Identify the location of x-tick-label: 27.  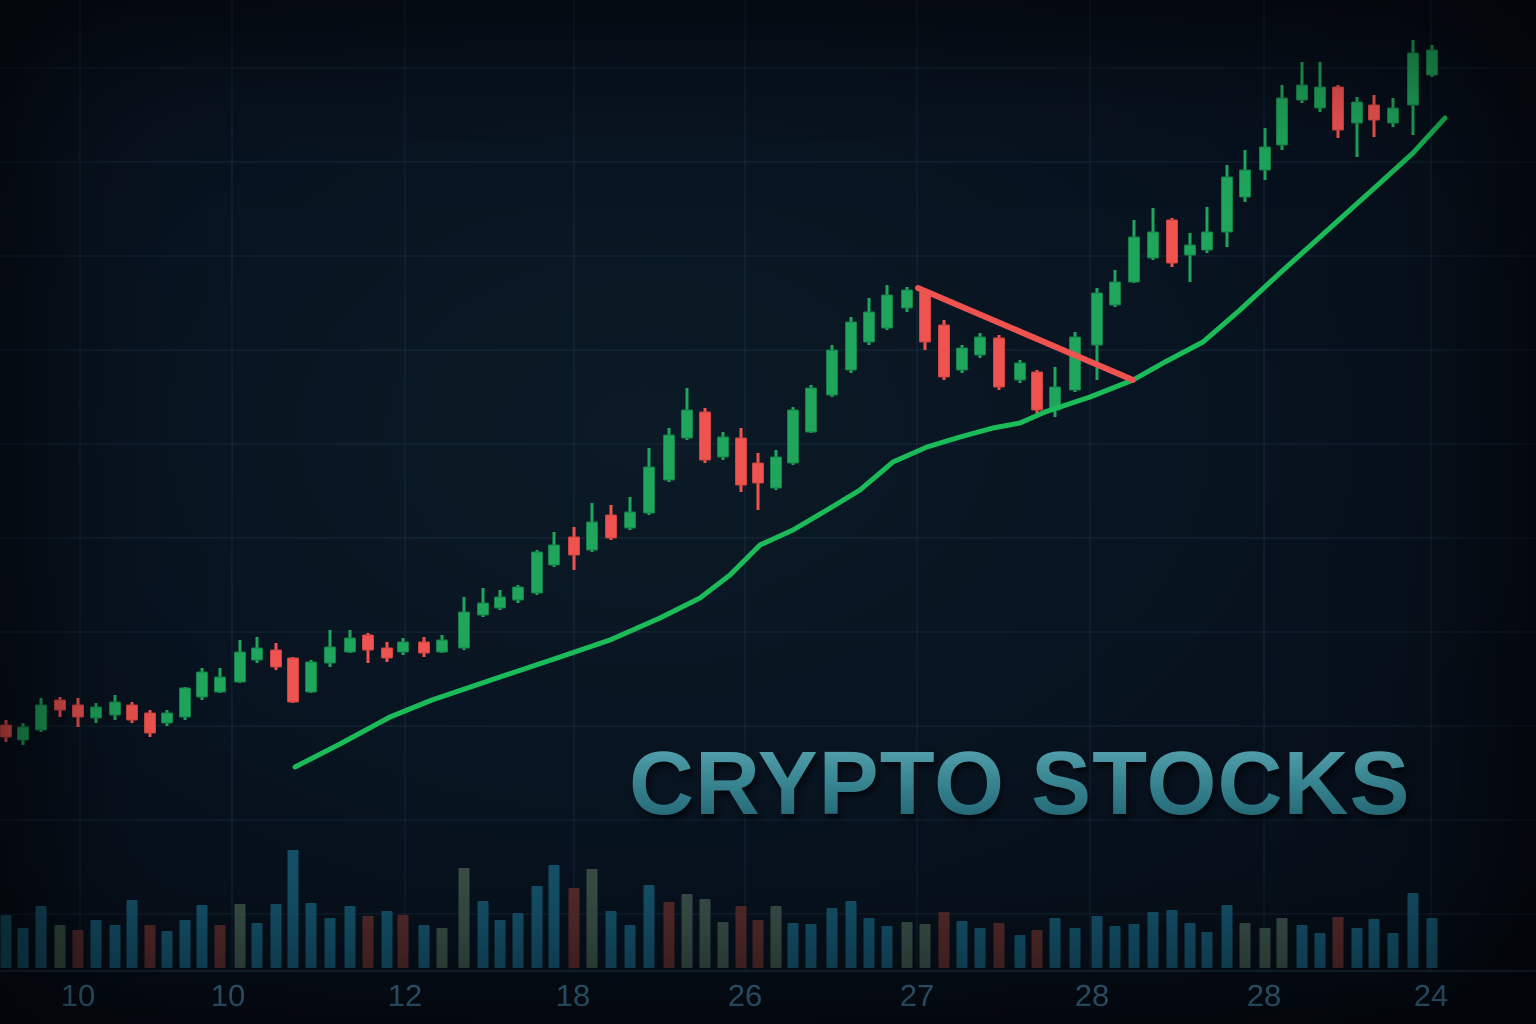
(917, 995).